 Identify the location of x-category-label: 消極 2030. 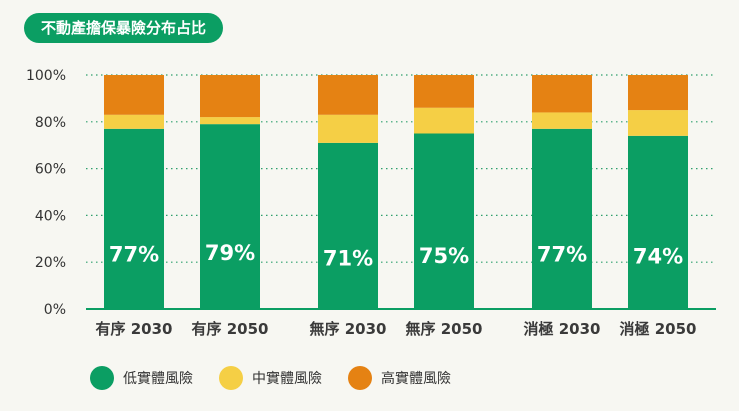
(562, 329).